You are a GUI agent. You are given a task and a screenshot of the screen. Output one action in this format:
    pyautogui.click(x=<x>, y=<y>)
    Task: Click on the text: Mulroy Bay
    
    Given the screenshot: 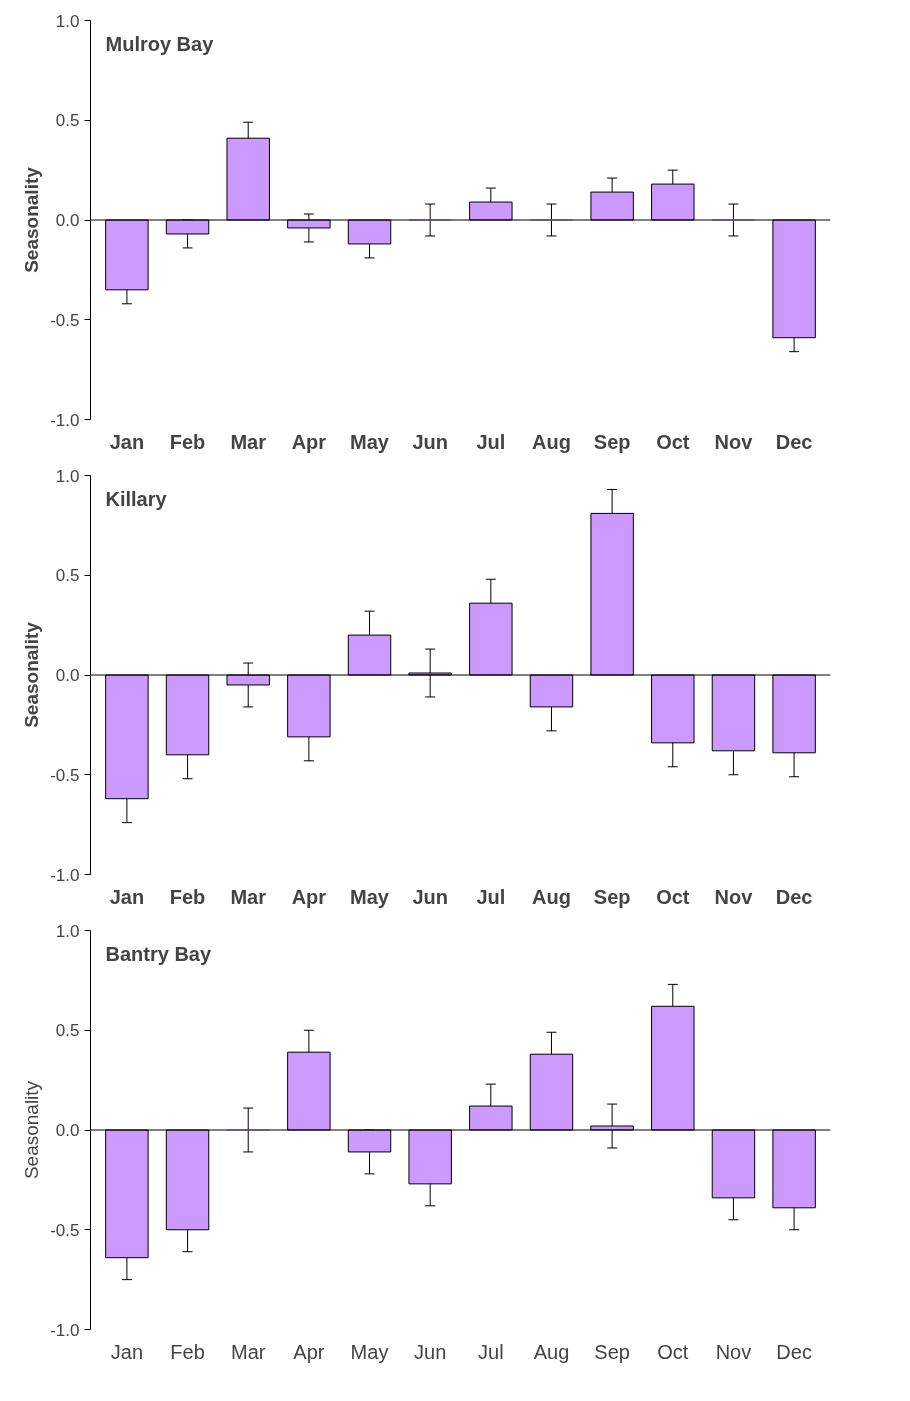 What is the action you would take?
    pyautogui.click(x=160, y=43)
    